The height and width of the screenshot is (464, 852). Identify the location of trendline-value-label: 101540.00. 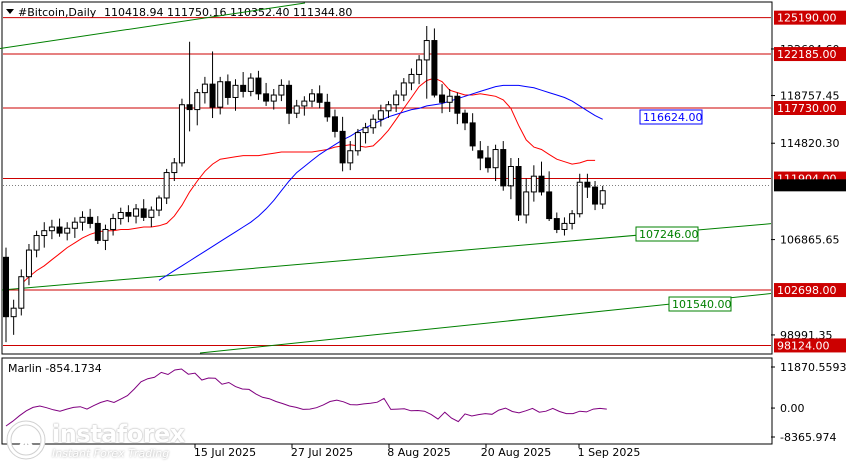
(702, 304).